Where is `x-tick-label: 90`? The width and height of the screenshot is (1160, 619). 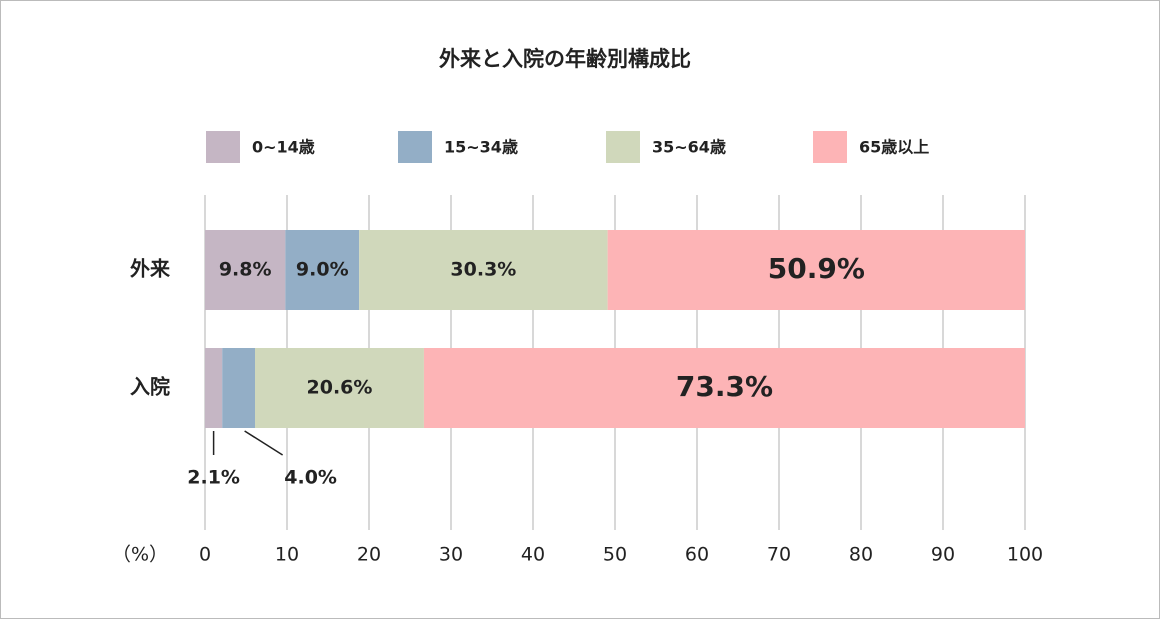
x-tick-label: 90 is located at coordinates (943, 555).